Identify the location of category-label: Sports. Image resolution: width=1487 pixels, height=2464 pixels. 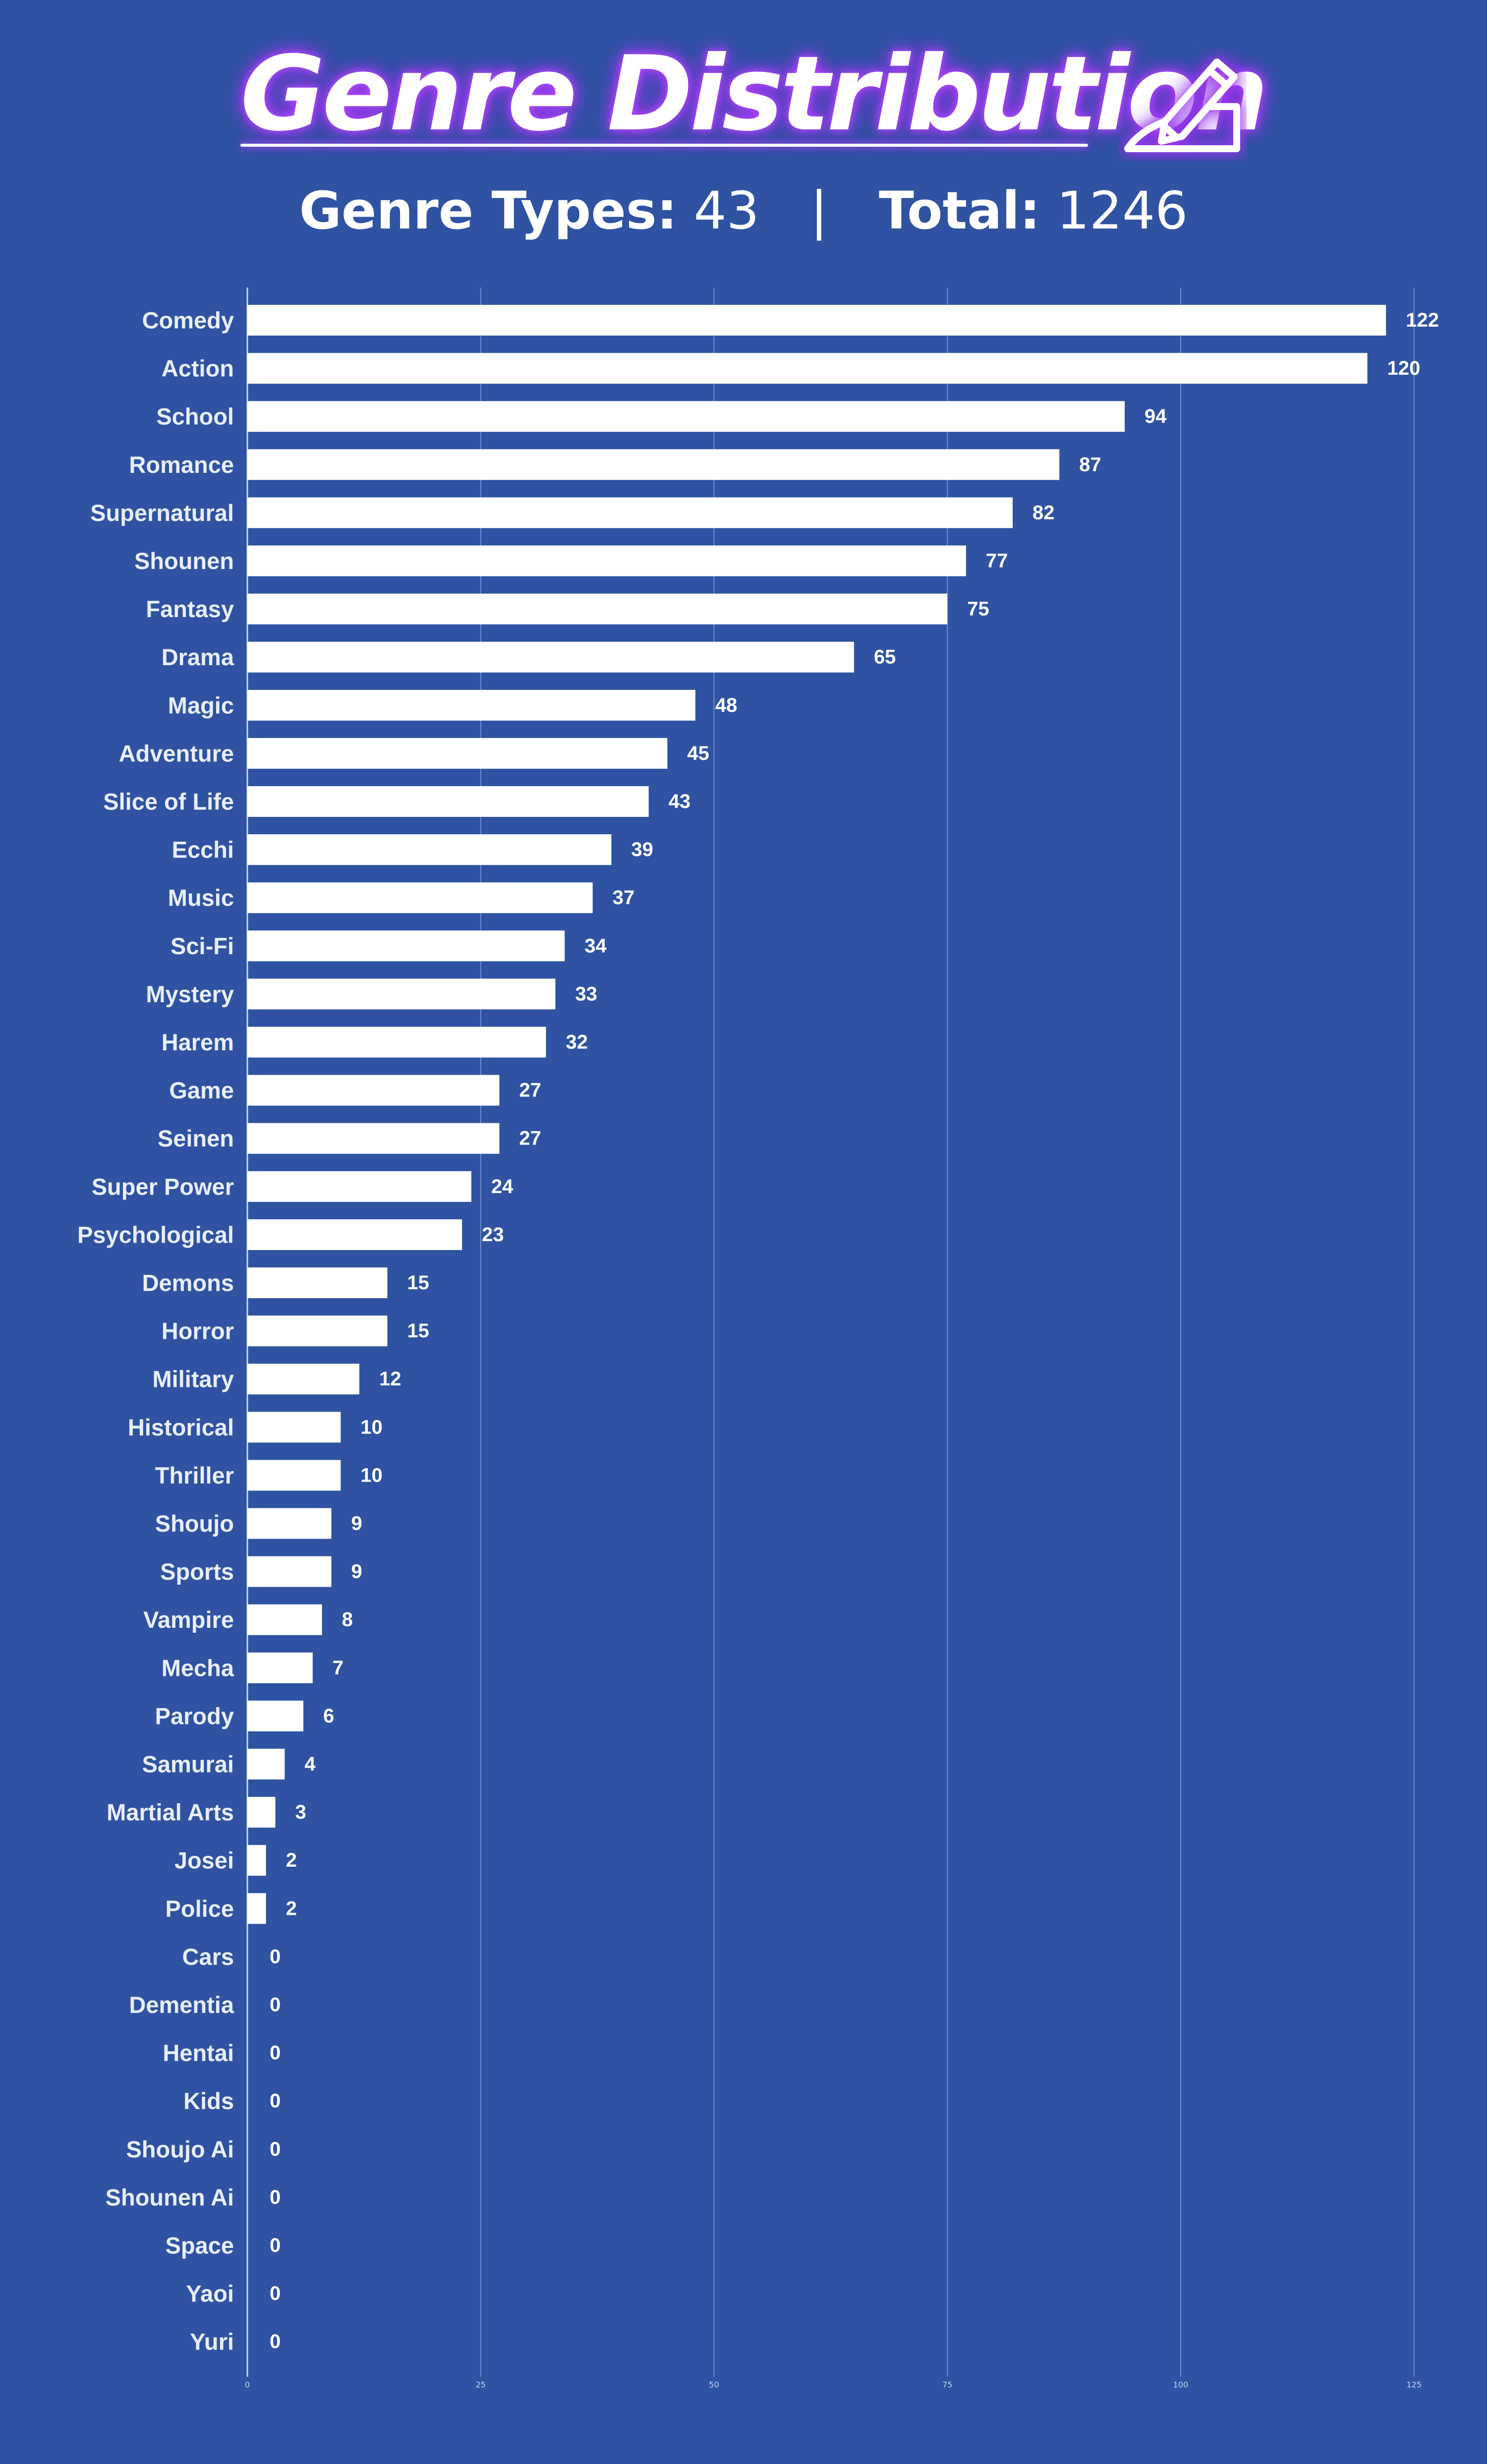
(197, 1571).